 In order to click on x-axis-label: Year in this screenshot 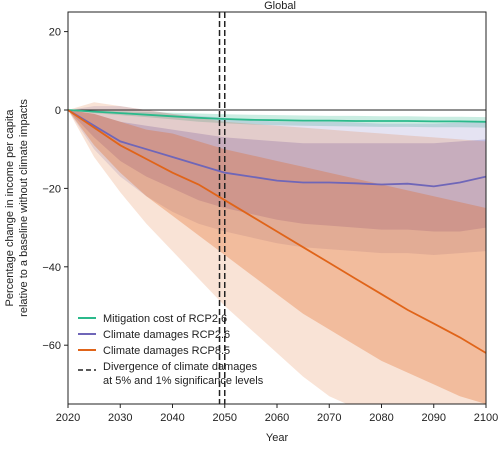, I will do `click(277, 438)`.